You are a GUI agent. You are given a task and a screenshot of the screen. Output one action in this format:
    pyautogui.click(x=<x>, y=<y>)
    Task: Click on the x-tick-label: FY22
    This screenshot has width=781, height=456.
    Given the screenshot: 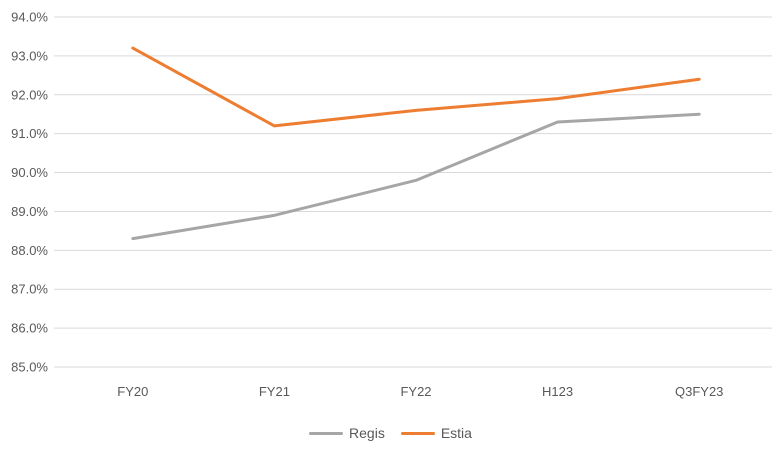 What is the action you would take?
    pyautogui.click(x=415, y=391)
    